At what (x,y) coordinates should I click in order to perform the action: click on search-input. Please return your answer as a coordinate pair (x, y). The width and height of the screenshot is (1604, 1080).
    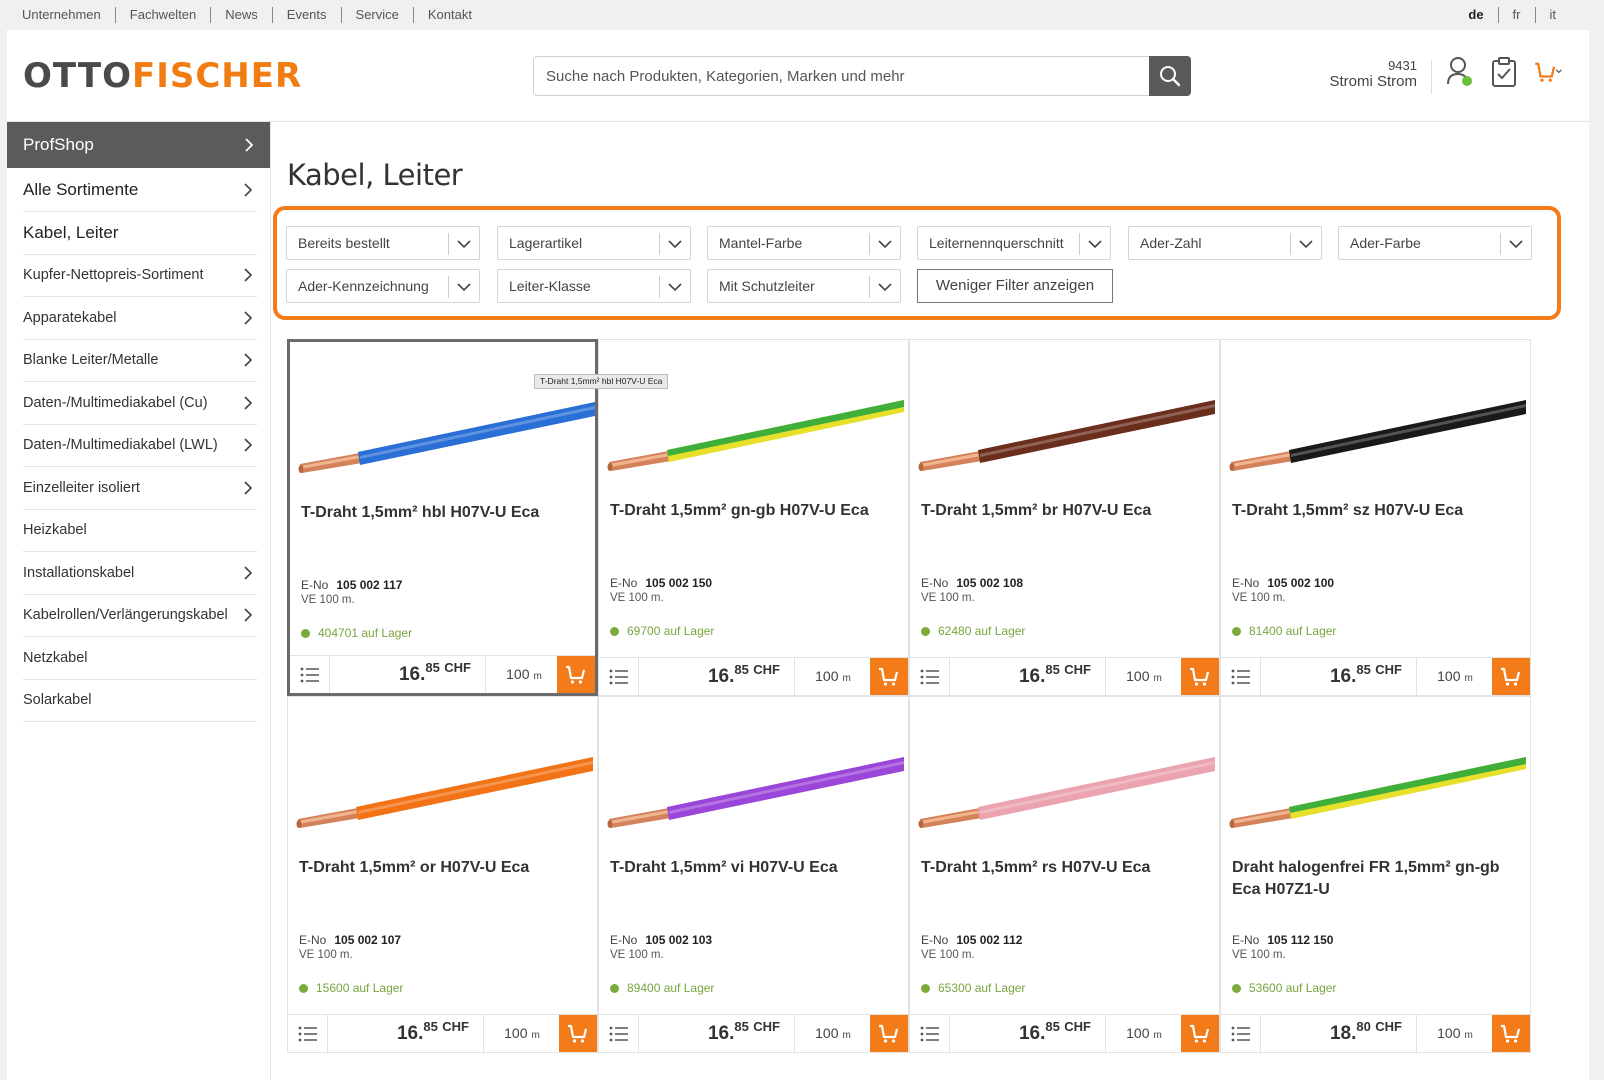
    Looking at the image, I should click on (834, 76).